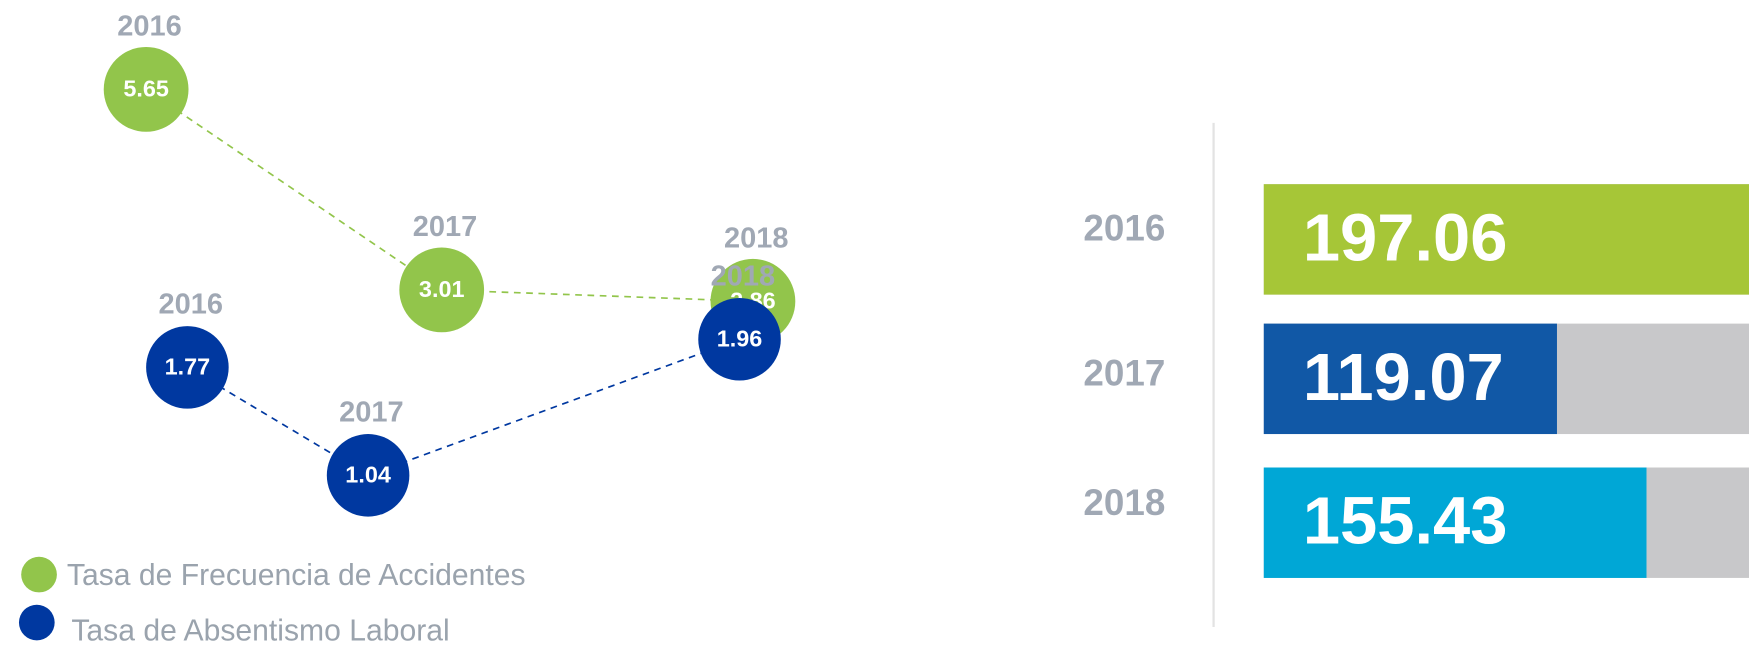 The width and height of the screenshot is (1749, 645). What do you see at coordinates (463, 407) in the screenshot?
I see `connector` at bounding box center [463, 407].